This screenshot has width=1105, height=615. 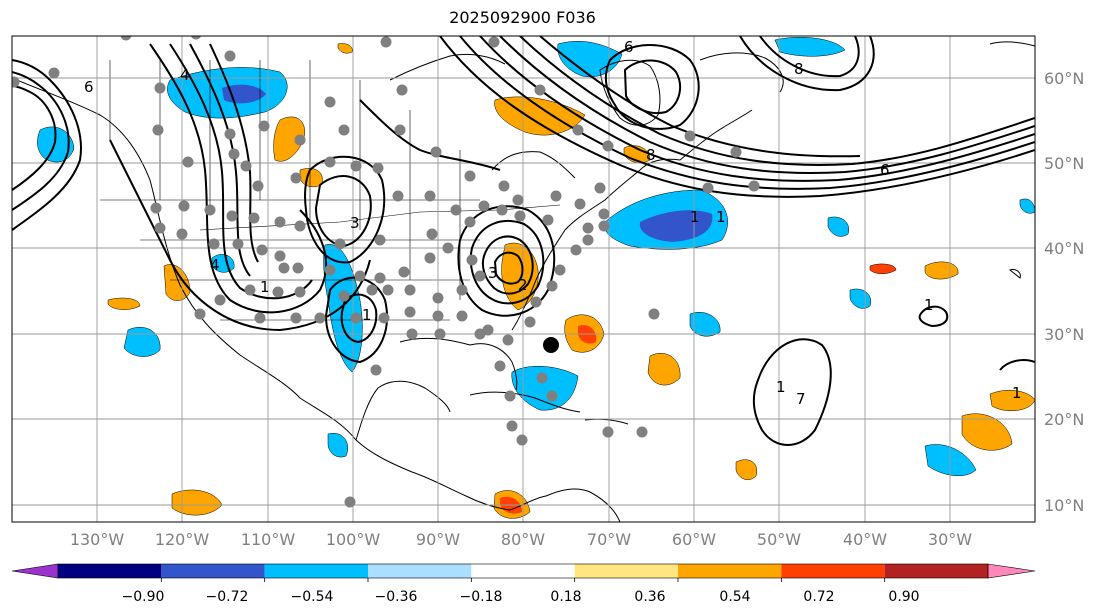 What do you see at coordinates (1011, 571) in the screenshot?
I see `colorbar-extend-high` at bounding box center [1011, 571].